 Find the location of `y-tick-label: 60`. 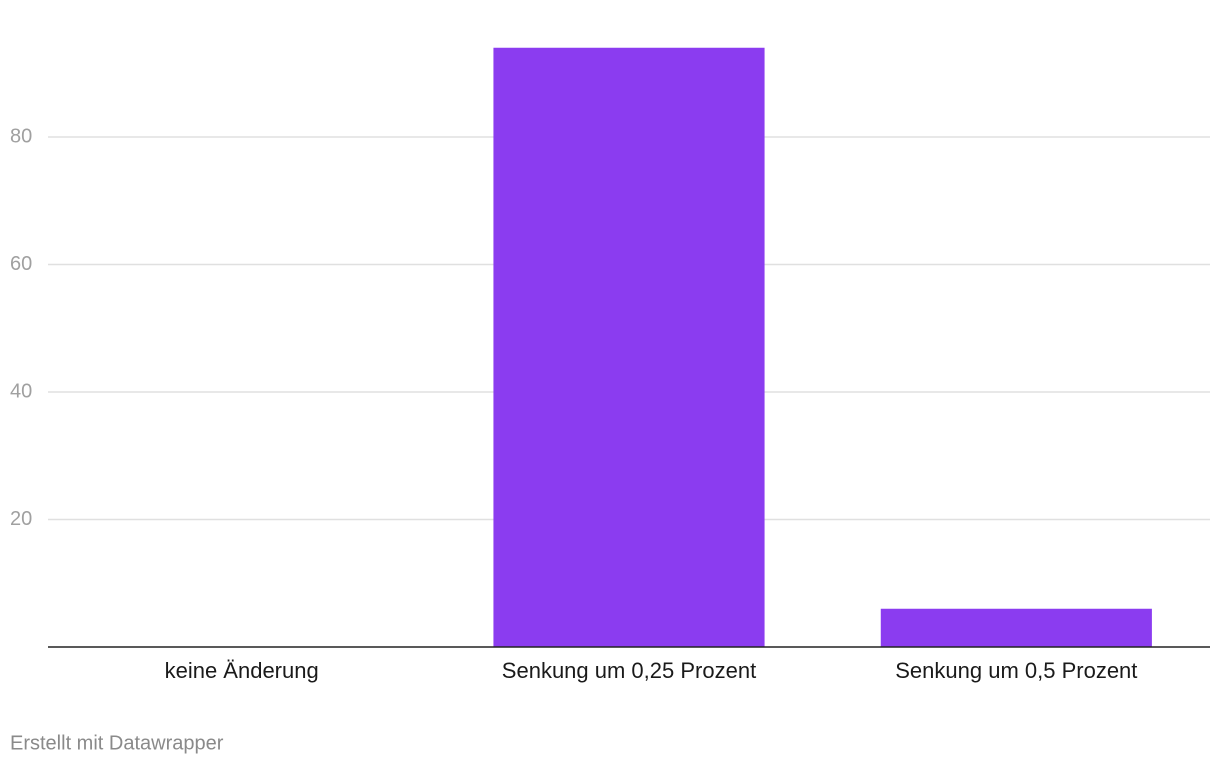

y-tick-label: 60 is located at coordinates (21, 264).